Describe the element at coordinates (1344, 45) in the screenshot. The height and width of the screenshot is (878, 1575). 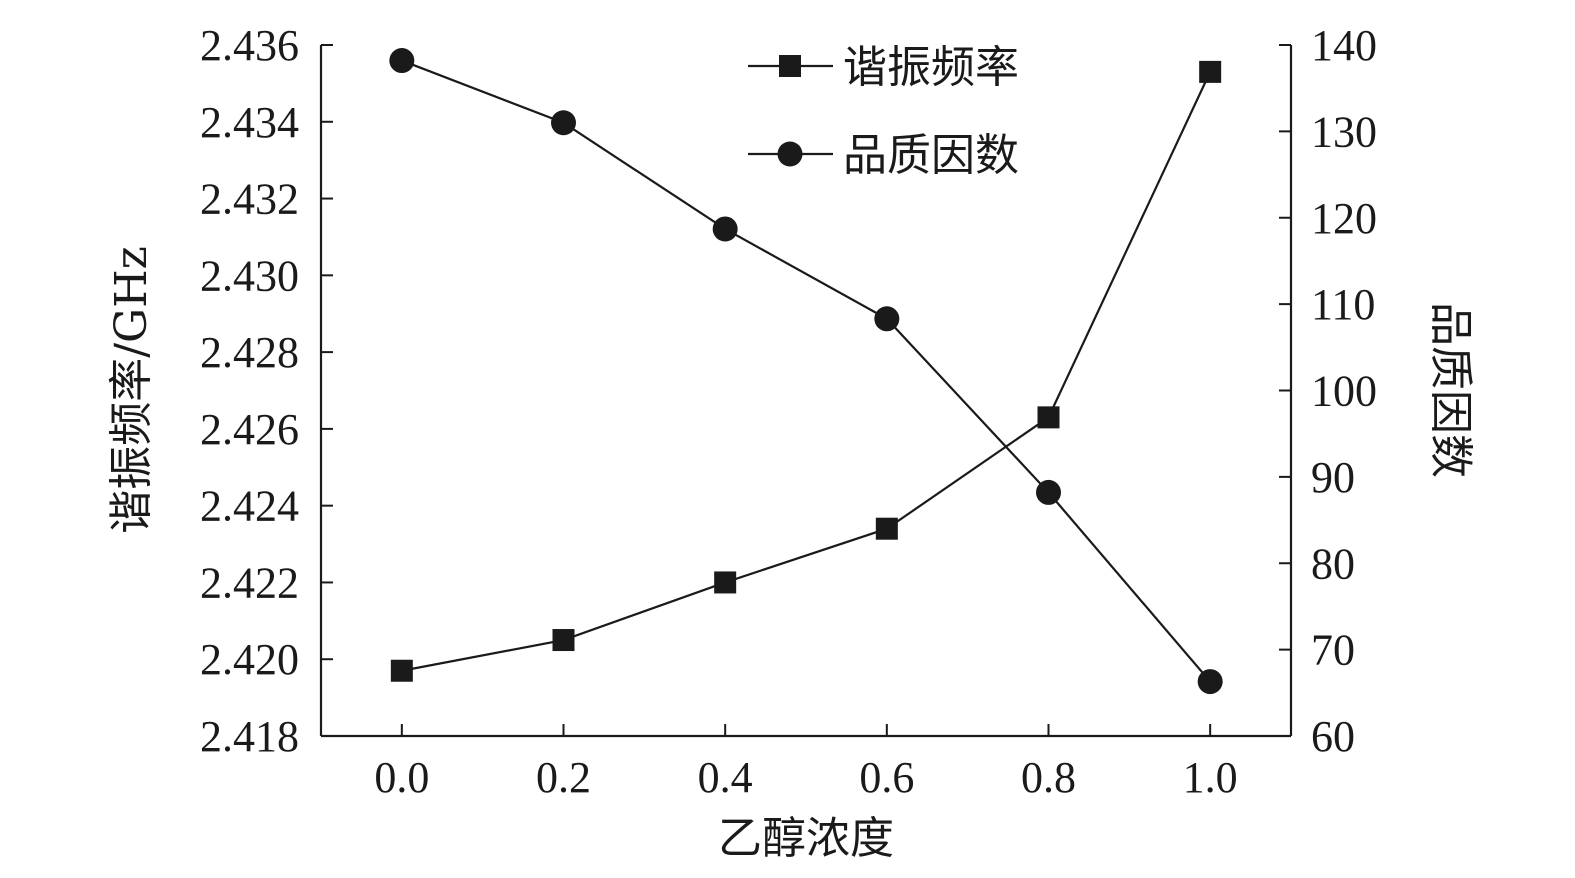
I see `right-tick-label: 140` at that location.